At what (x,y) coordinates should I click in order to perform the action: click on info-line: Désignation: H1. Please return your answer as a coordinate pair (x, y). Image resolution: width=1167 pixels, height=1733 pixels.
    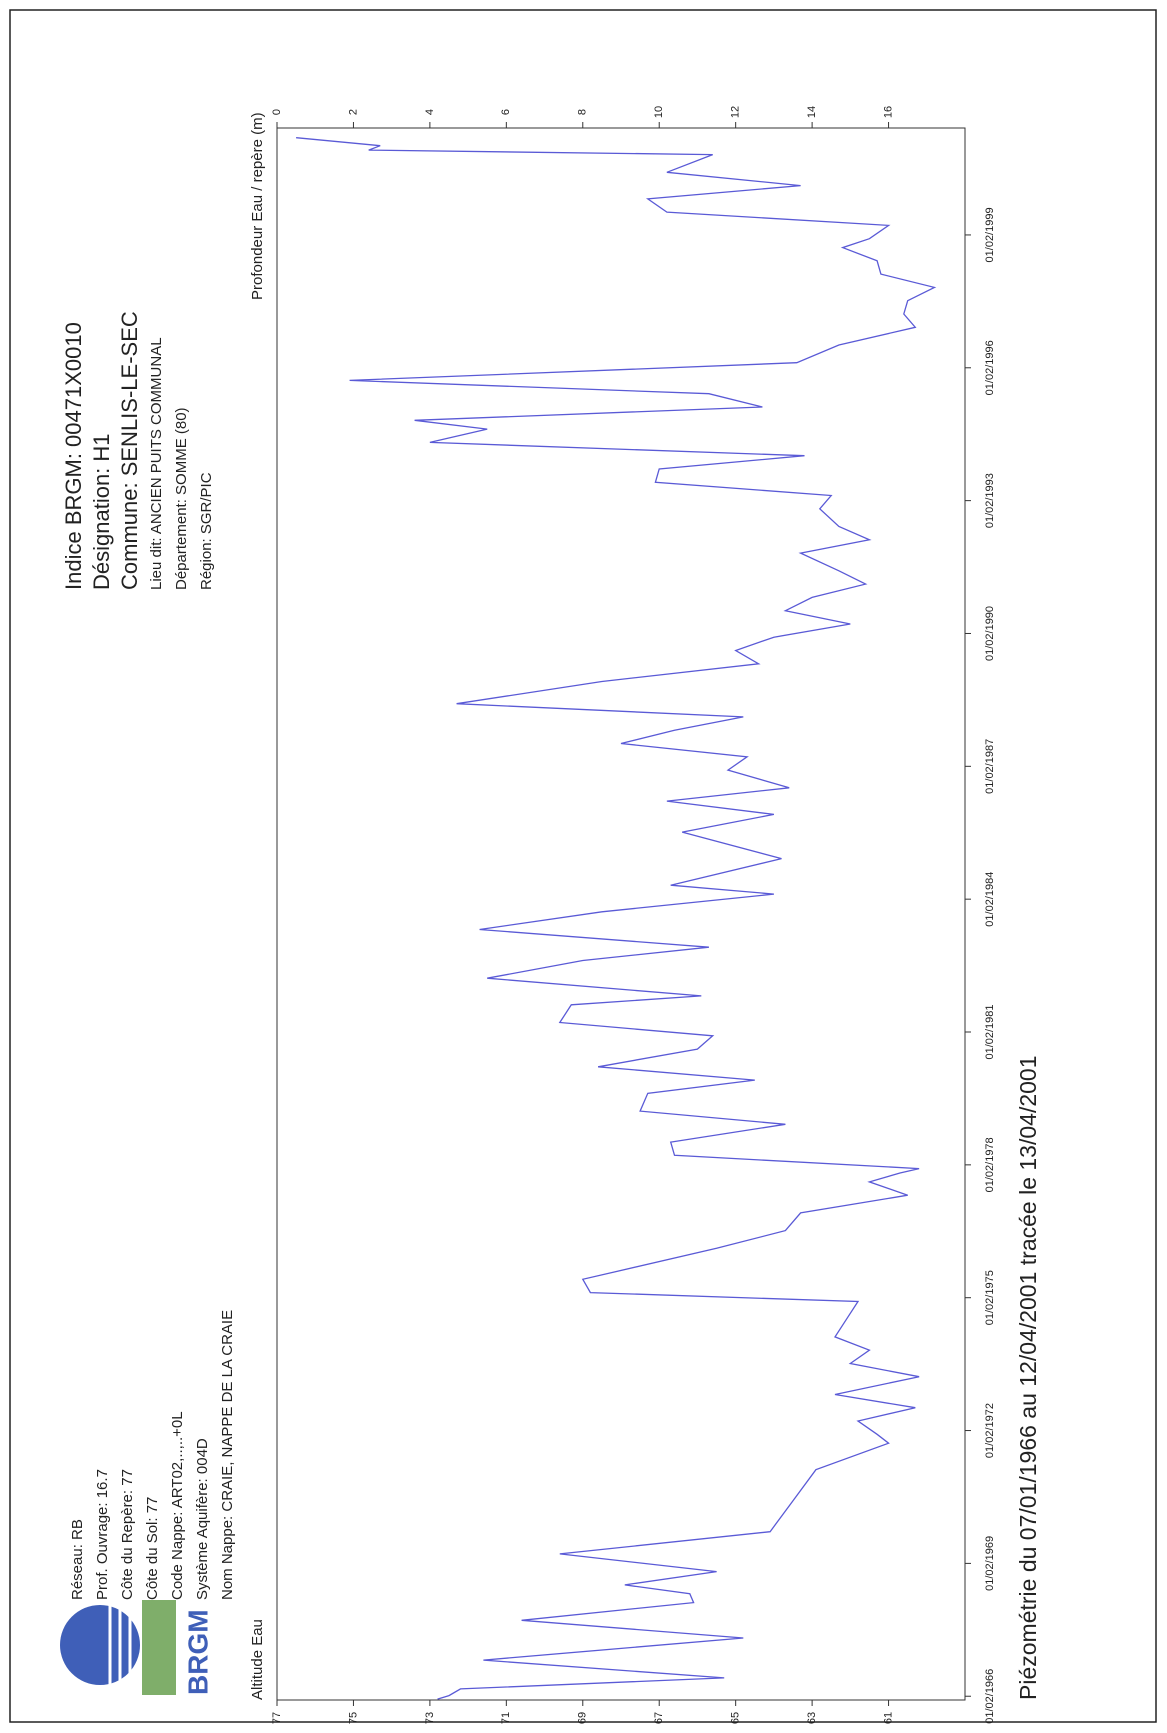
    Looking at the image, I should click on (101, 511).